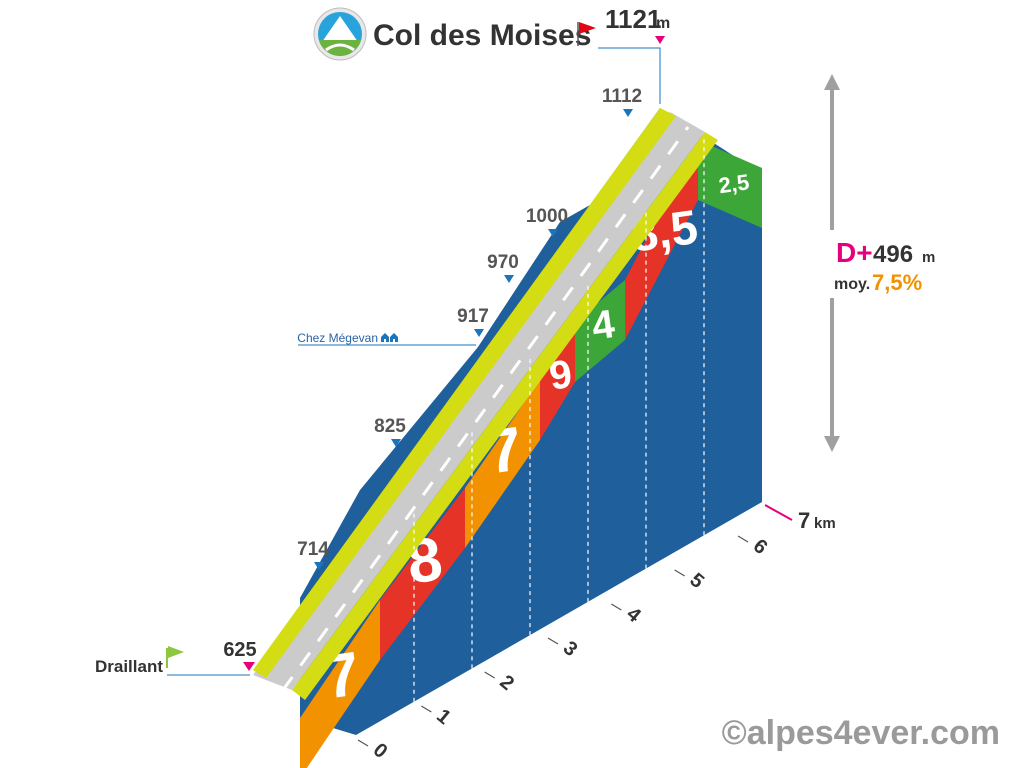  What do you see at coordinates (928, 257) in the screenshot?
I see `dplus-unit: m` at bounding box center [928, 257].